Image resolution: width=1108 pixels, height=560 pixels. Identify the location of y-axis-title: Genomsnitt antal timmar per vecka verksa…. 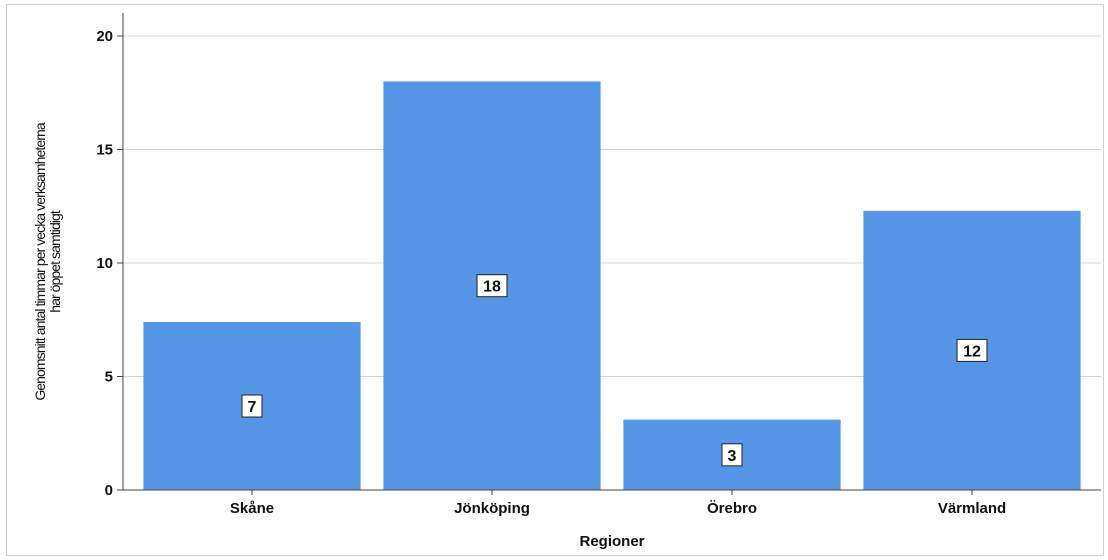
(47, 261).